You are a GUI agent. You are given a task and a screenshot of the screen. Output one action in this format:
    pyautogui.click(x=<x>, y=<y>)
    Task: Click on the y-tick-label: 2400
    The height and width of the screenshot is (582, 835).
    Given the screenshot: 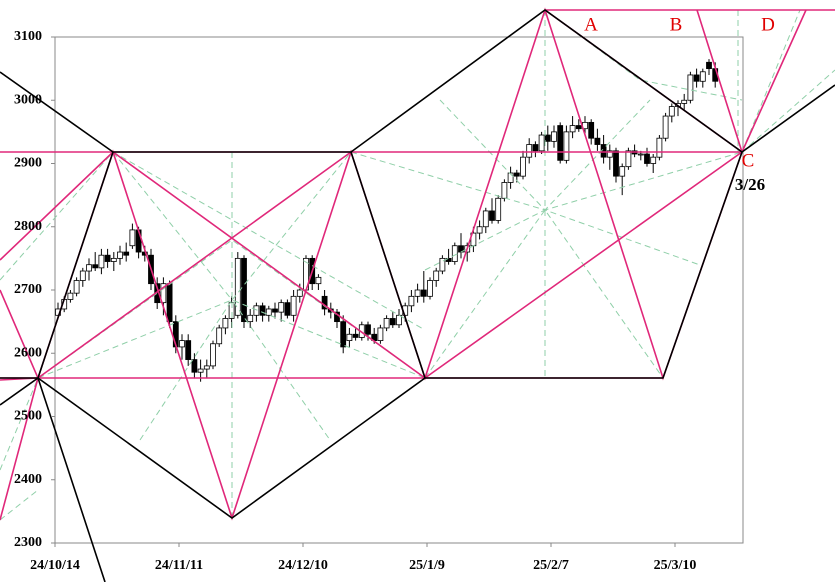 What is the action you would take?
    pyautogui.click(x=28, y=479)
    